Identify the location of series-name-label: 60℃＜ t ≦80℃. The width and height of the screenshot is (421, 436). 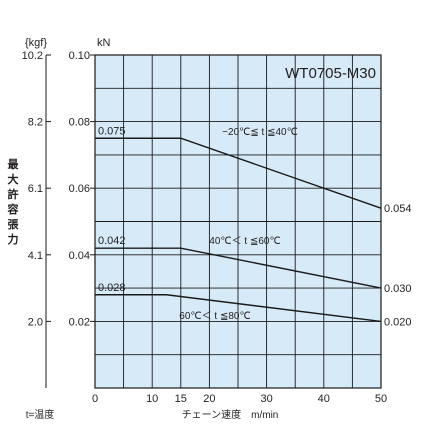
(214, 316).